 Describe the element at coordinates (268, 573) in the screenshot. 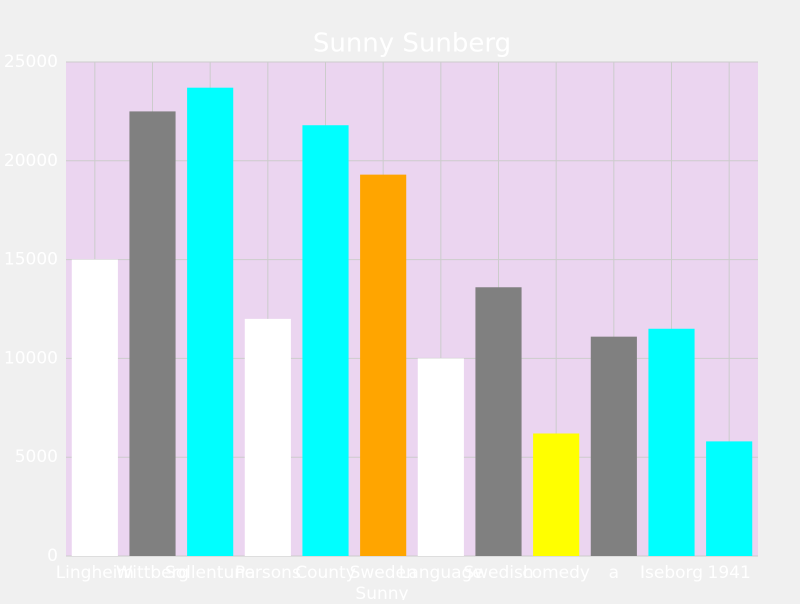

I see `x-tick-label: Persons` at that location.